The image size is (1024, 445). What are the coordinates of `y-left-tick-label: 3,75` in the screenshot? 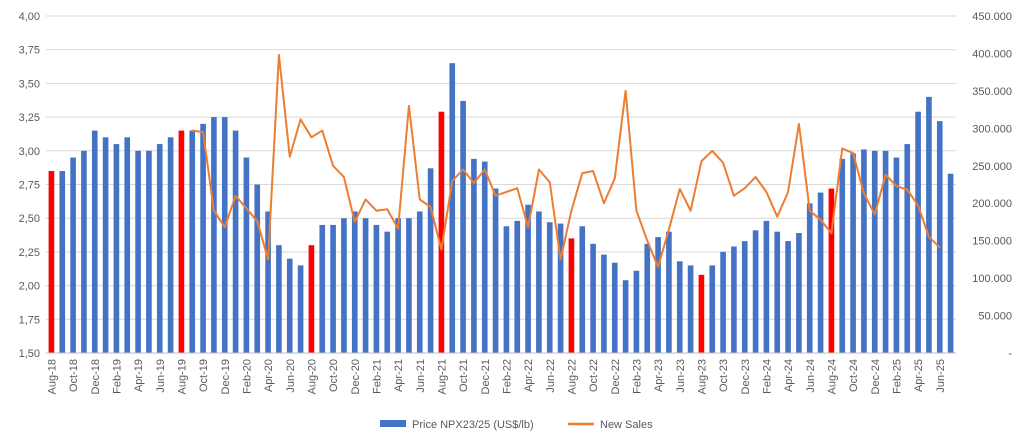 It's located at (29, 51).